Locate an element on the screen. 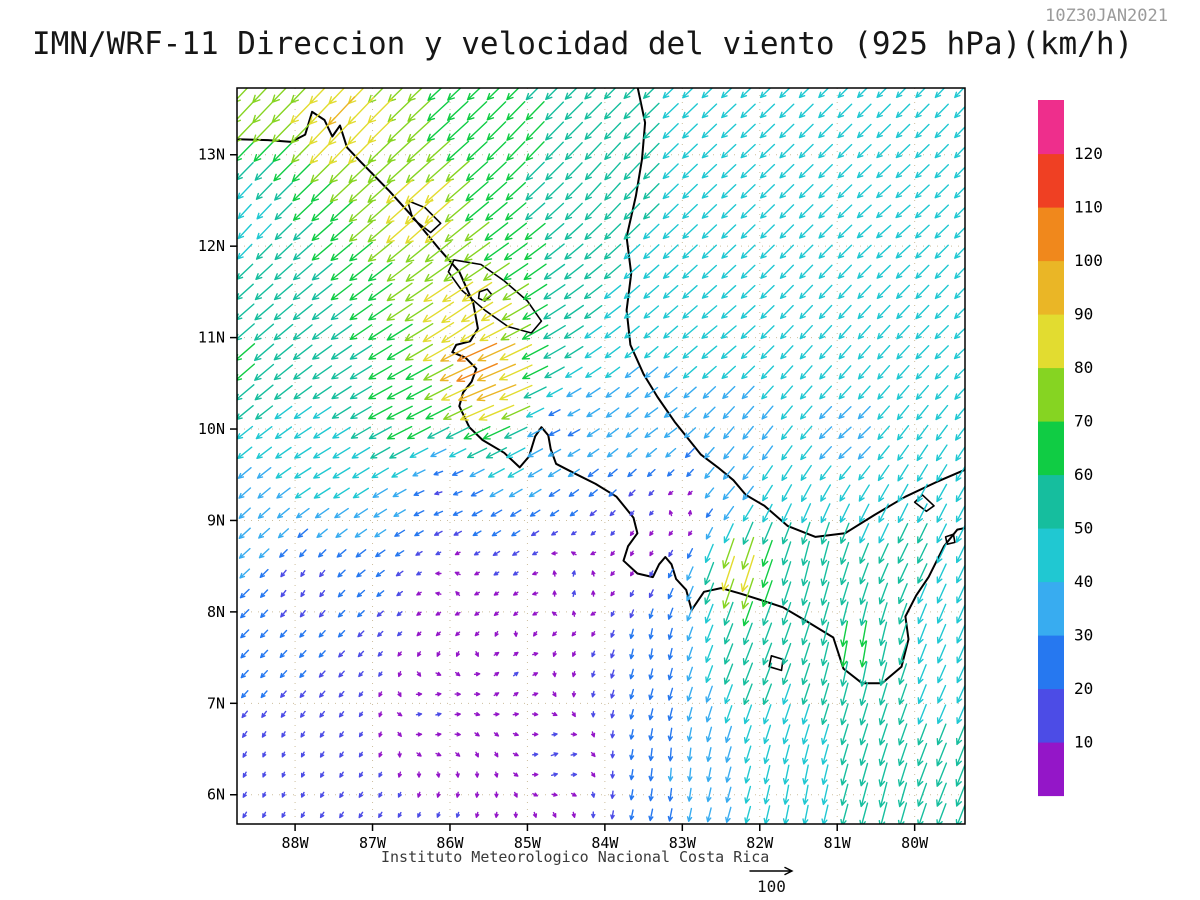 This screenshot has width=1200, height=900. x-tick-label: 85W is located at coordinates (528, 843).